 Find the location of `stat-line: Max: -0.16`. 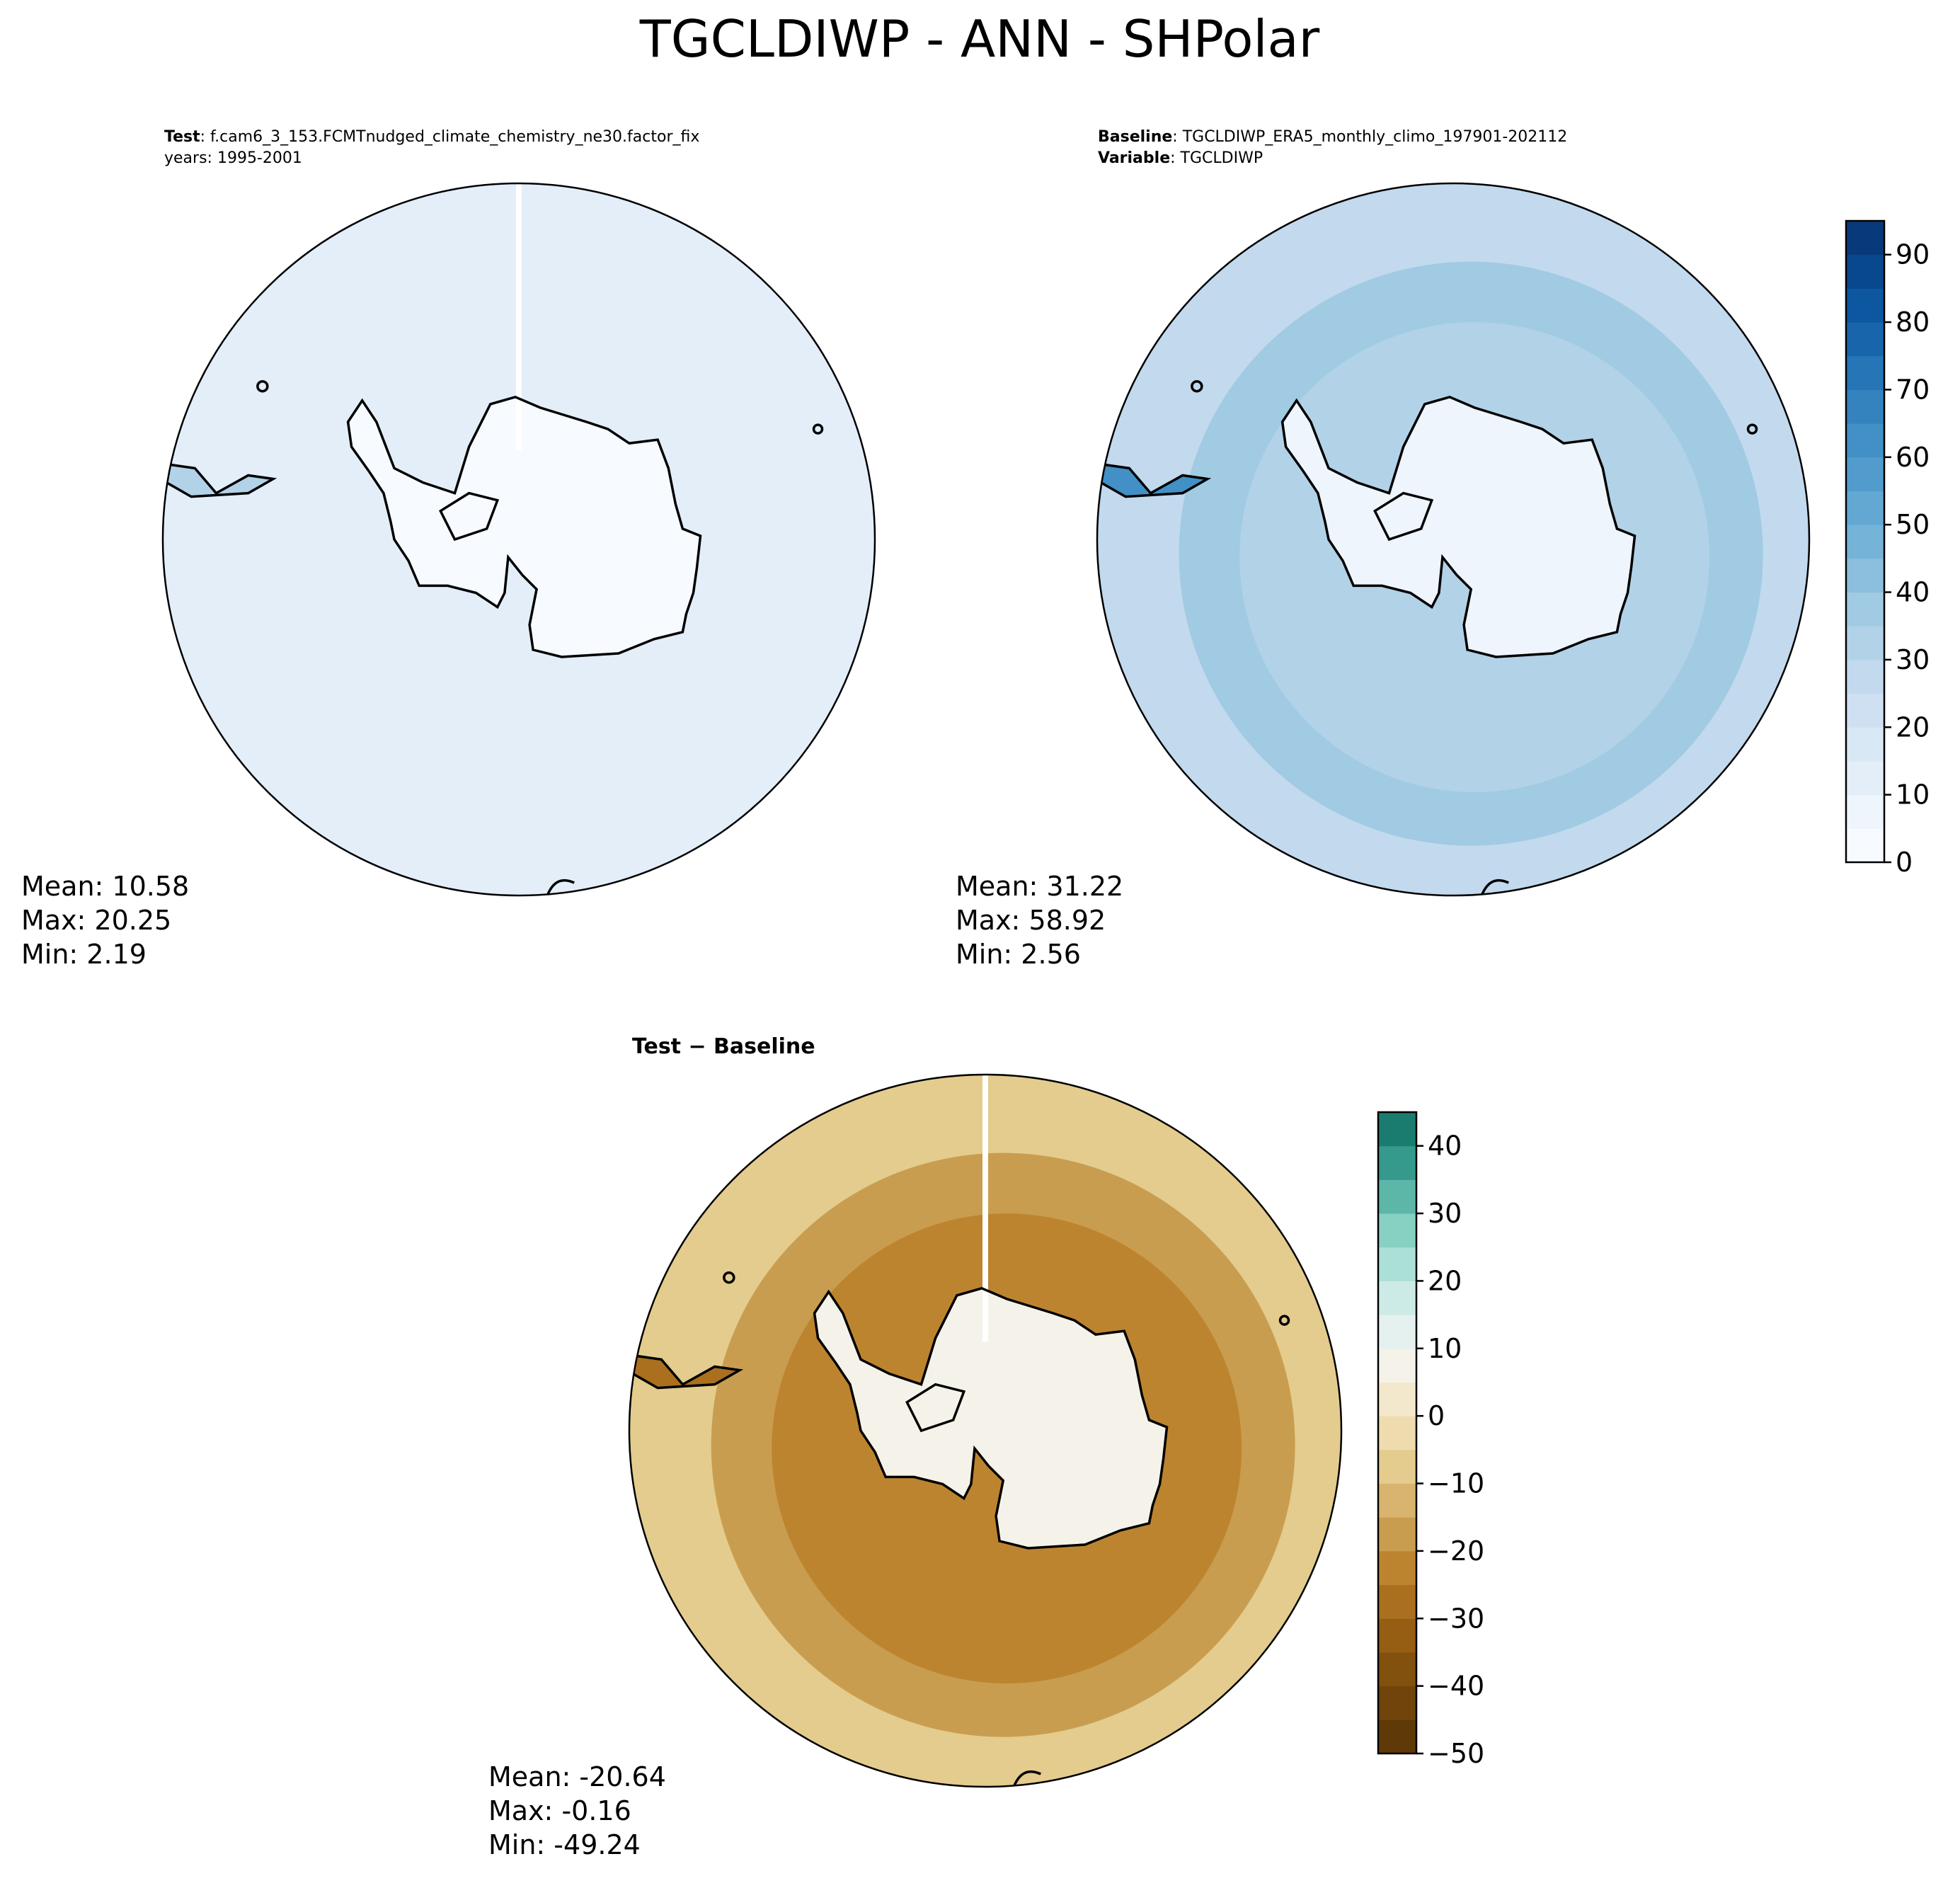

stat-line: Max: -0.16 is located at coordinates (559, 1811).